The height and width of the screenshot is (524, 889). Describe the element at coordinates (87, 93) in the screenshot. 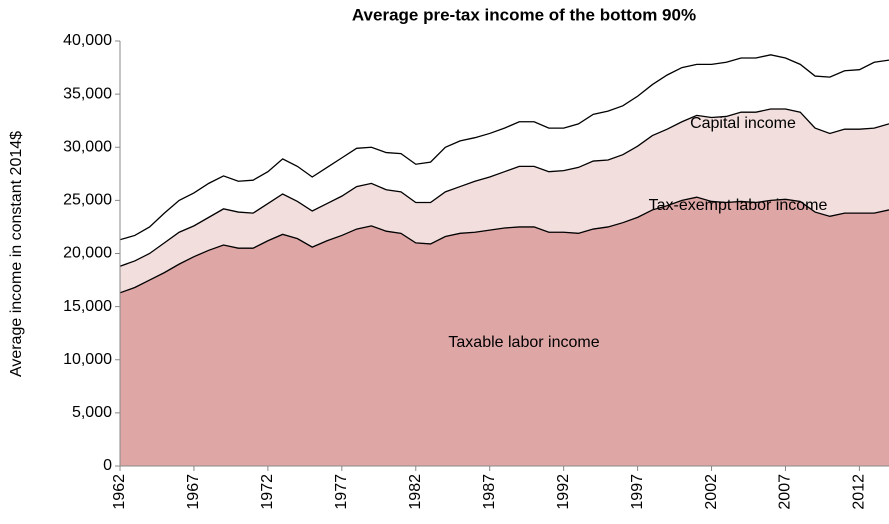

I see `y-tick-label: 35,000` at that location.